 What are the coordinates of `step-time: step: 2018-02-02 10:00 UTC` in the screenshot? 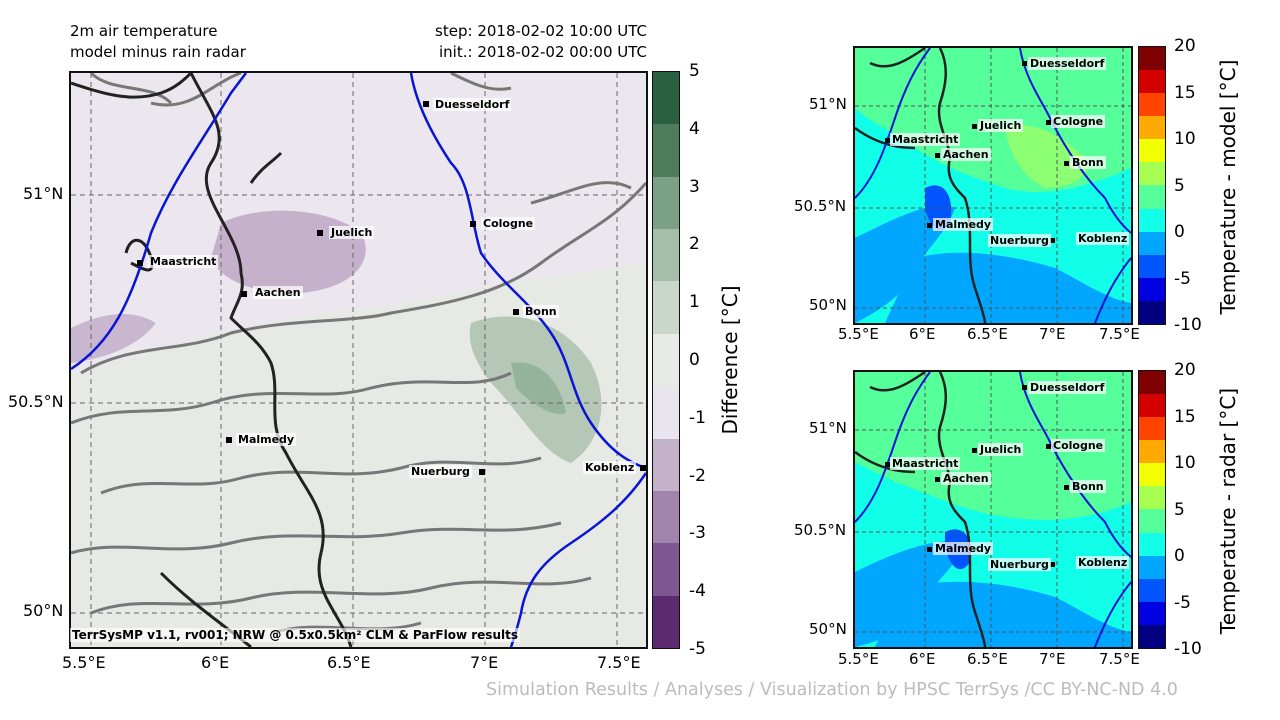 It's located at (541, 31).